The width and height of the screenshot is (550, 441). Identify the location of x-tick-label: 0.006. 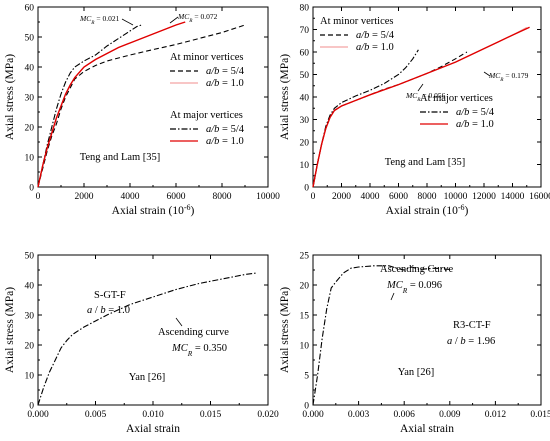
(405, 415).